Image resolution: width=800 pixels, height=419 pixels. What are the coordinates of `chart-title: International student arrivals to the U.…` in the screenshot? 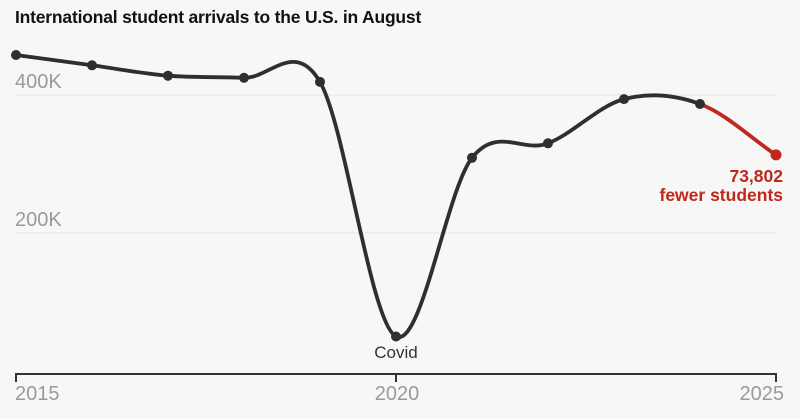 It's located at (218, 17).